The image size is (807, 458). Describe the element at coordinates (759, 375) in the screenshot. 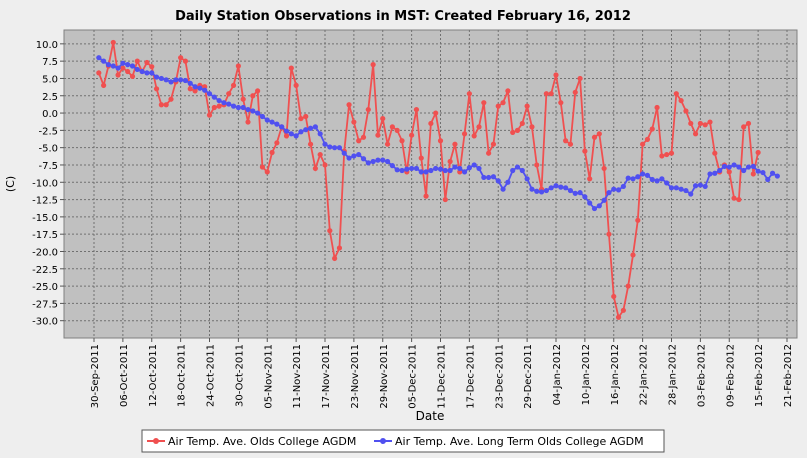

I see `x-tick-label: 15-Feb-2012` at that location.